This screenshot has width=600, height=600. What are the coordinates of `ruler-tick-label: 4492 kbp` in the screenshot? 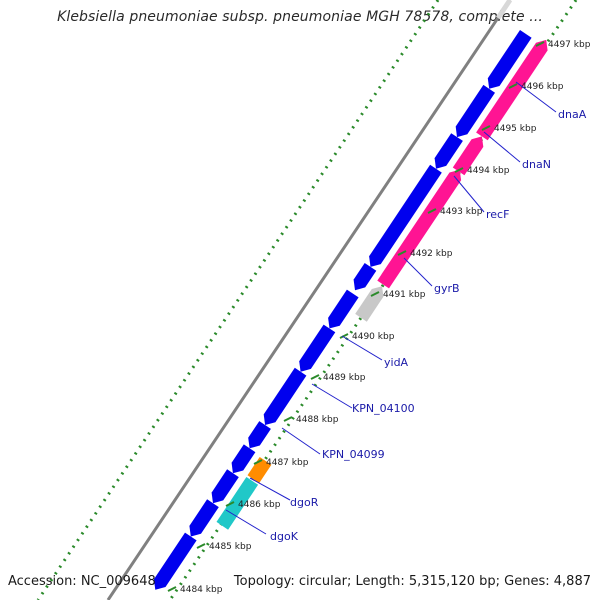 It's located at (431, 254).